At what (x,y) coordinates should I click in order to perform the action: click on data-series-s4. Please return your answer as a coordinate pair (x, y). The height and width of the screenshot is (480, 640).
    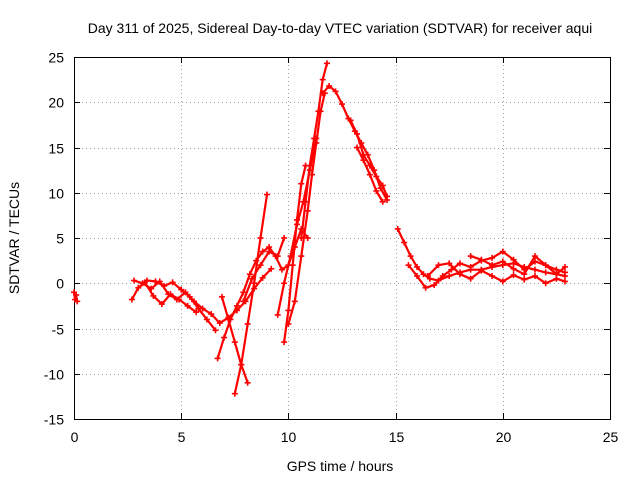
    Looking at the image, I should click on (170, 297).